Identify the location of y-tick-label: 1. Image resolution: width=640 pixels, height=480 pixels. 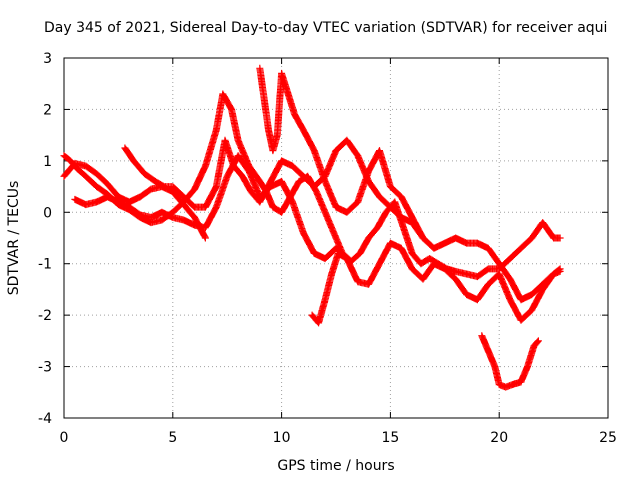
(47, 162).